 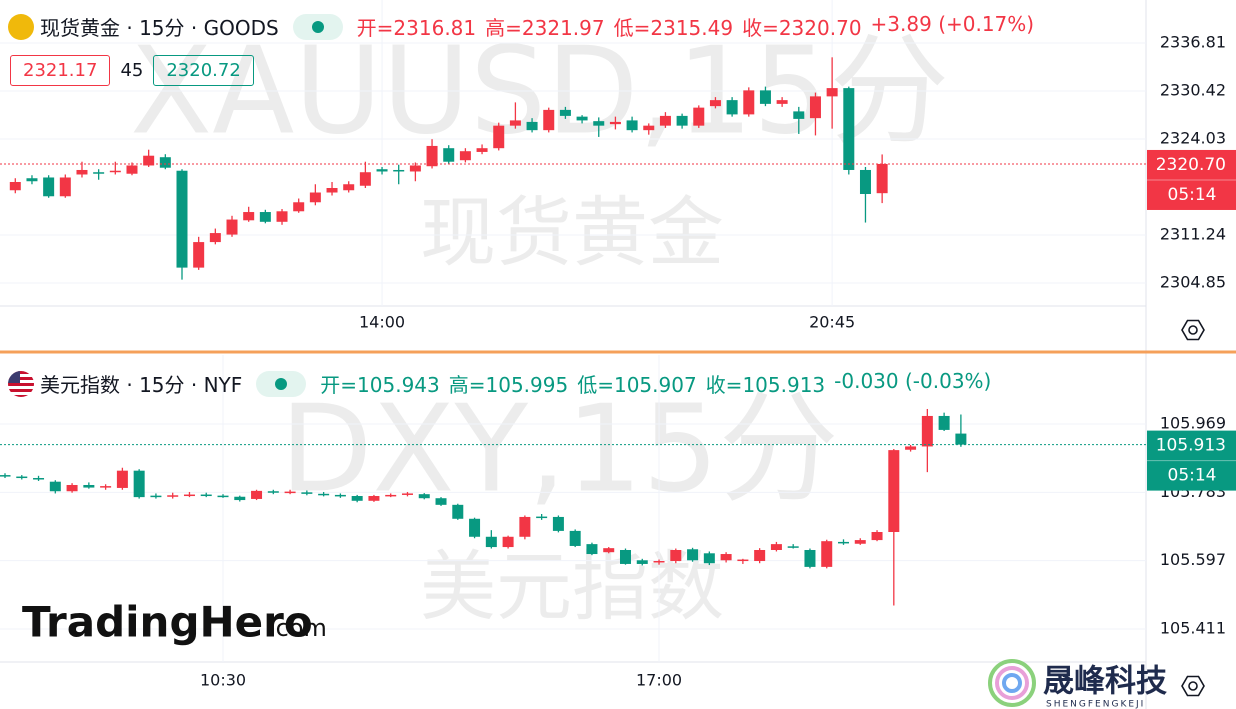 I want to click on ohlc-value: 开=2316.81, so click(x=416, y=28).